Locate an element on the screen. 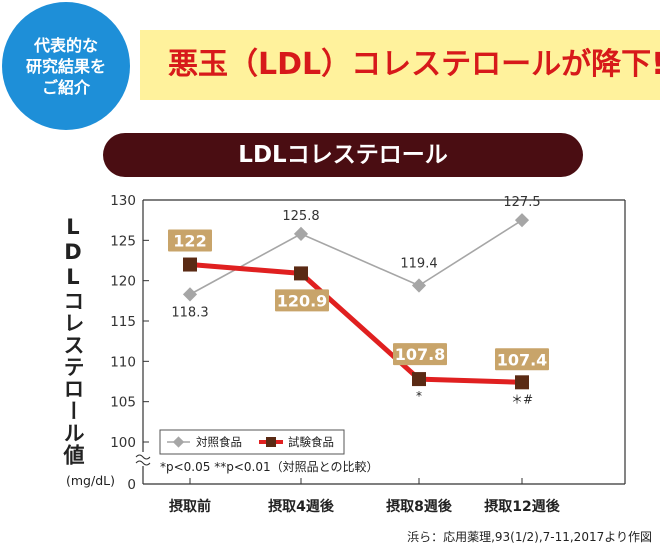  control-data-label: 127.5 is located at coordinates (521, 202).